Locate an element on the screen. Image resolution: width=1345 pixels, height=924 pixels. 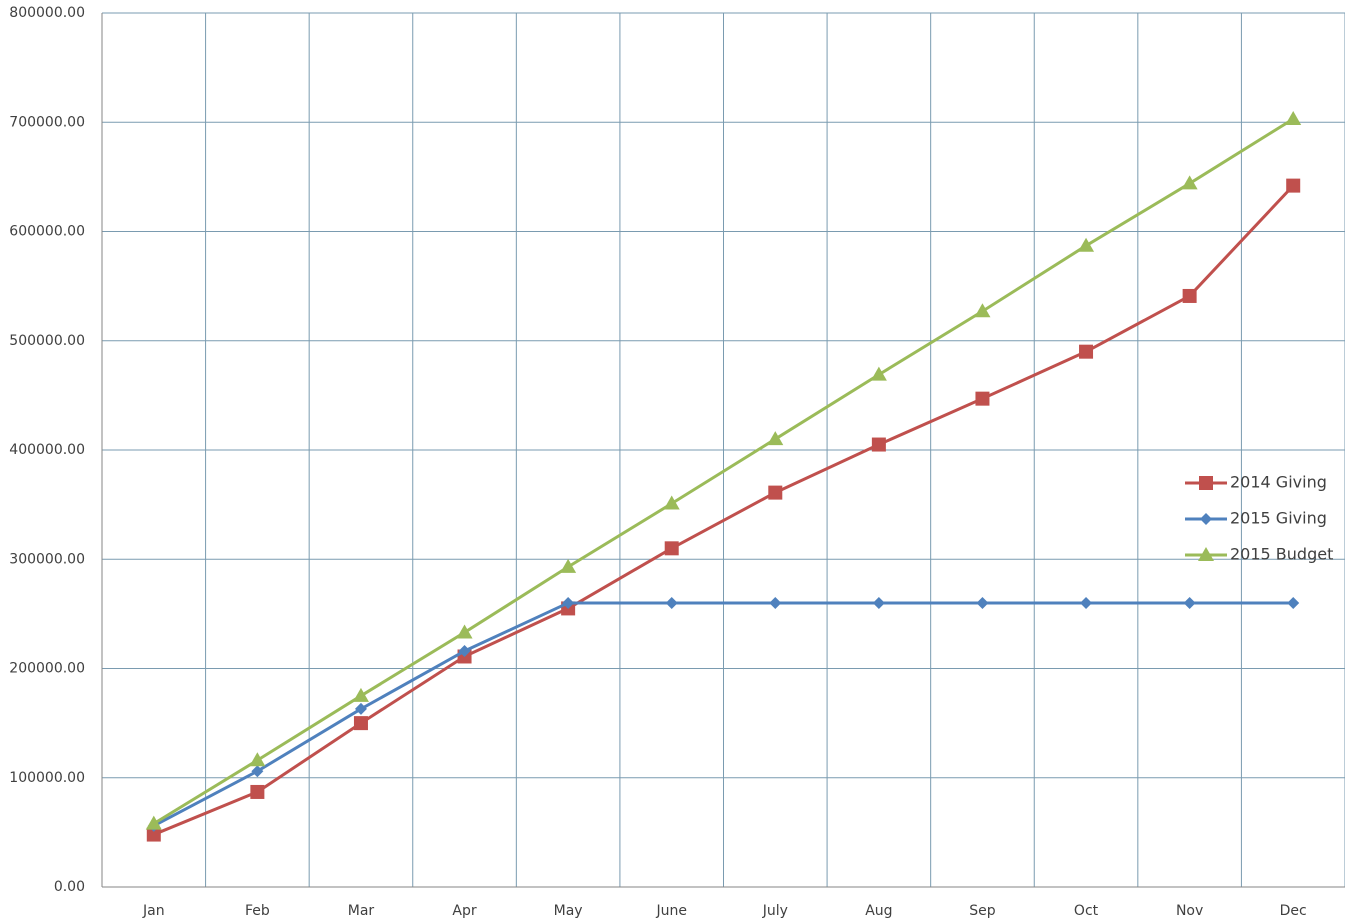
legend-label: 2014 Giving is located at coordinates (1278, 482).